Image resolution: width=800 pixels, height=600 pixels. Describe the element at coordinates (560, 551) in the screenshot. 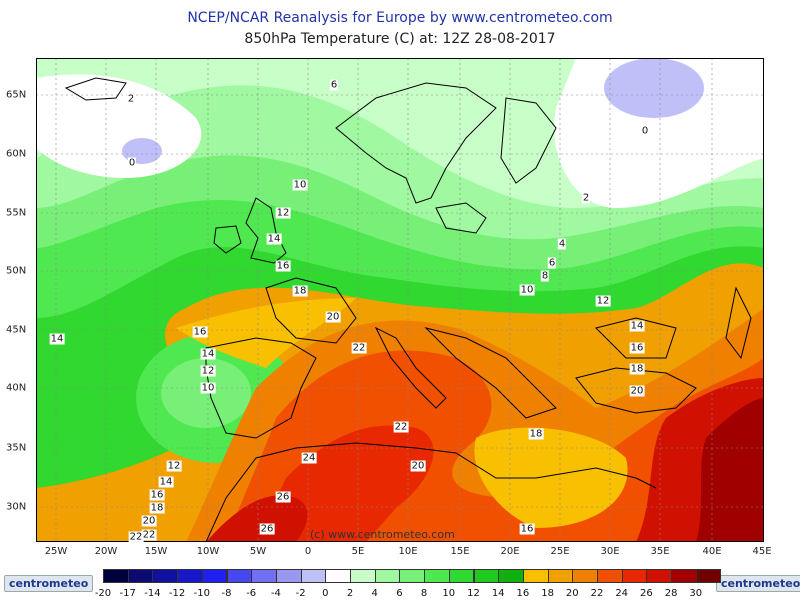

I see `lon-label: 25E` at that location.